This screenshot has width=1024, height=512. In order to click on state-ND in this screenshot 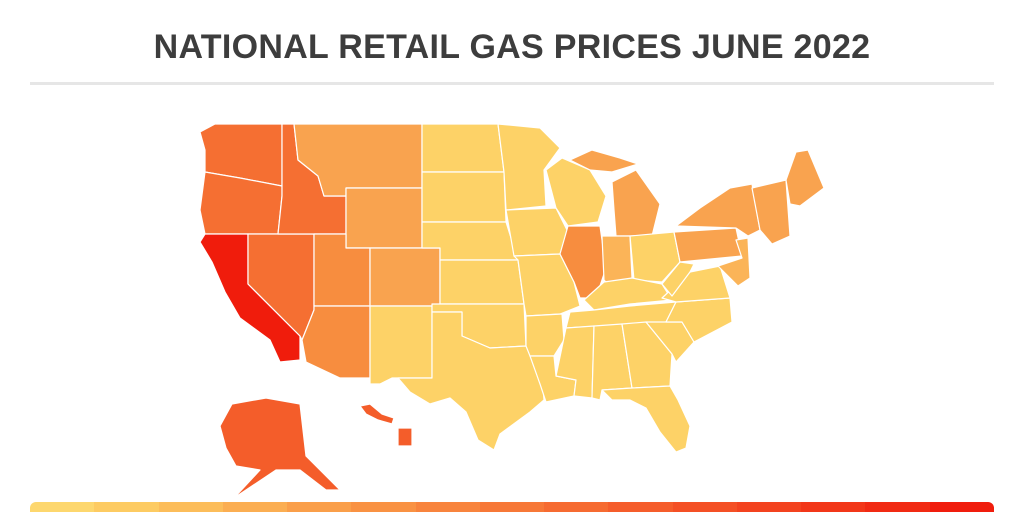, I will do `click(463, 148)`.